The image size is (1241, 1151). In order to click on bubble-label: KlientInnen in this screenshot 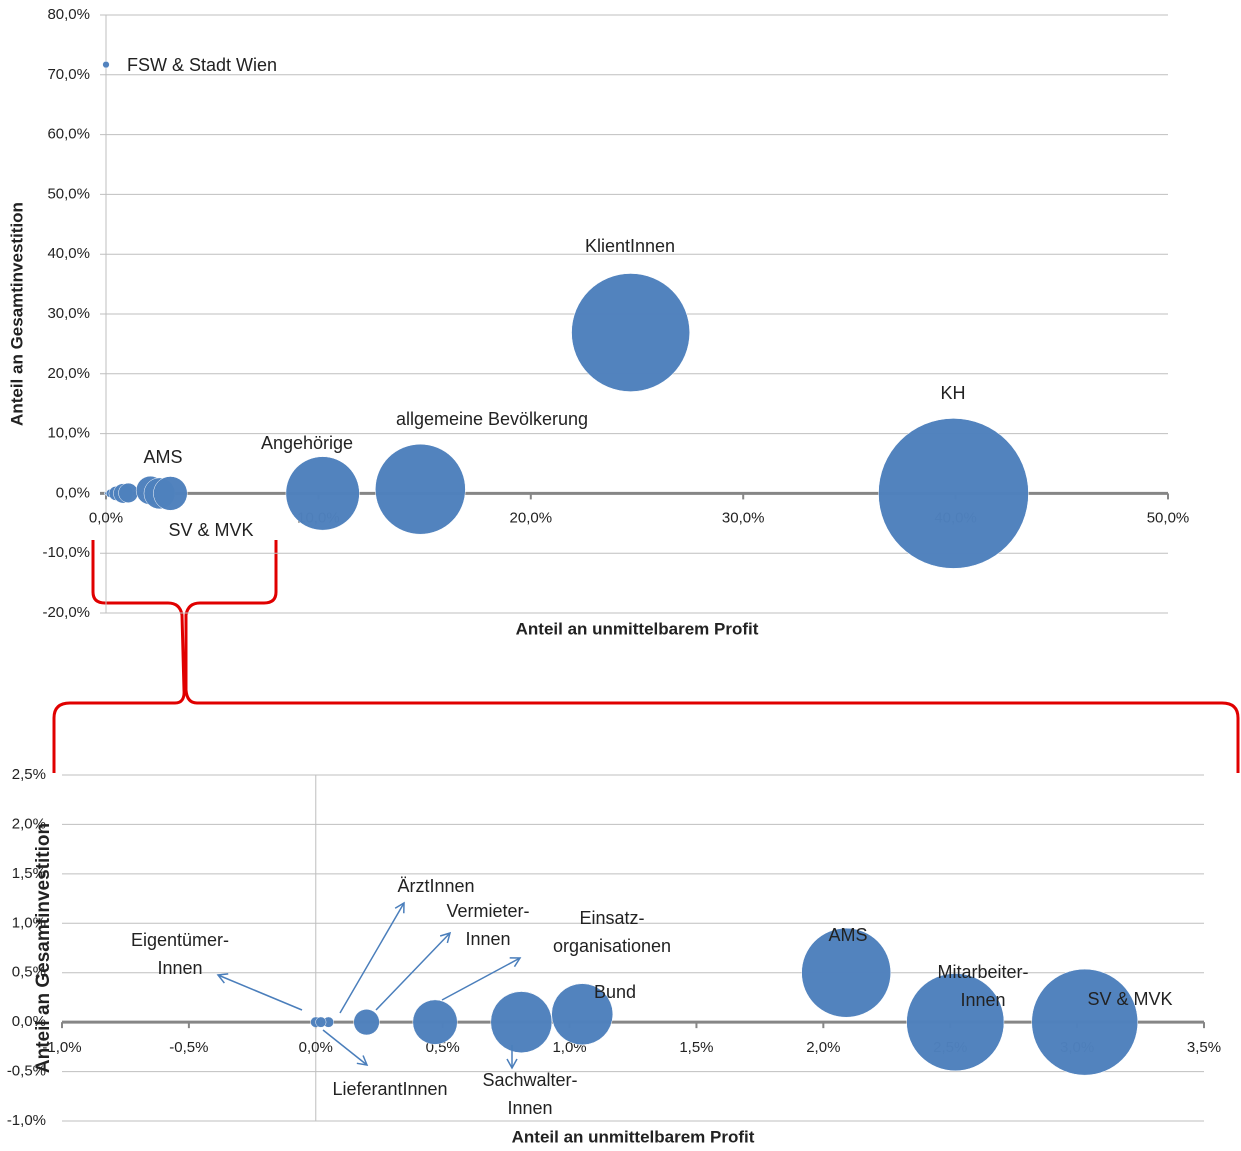, I will do `click(630, 246)`.